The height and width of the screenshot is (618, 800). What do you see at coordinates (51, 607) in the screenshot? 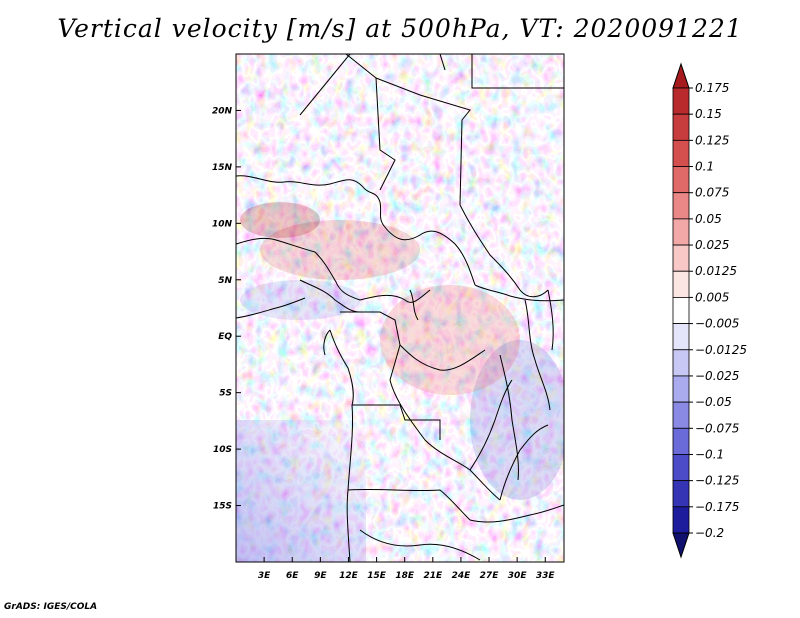
I see `grads-credit: GrADS: IGES/COLA` at bounding box center [51, 607].